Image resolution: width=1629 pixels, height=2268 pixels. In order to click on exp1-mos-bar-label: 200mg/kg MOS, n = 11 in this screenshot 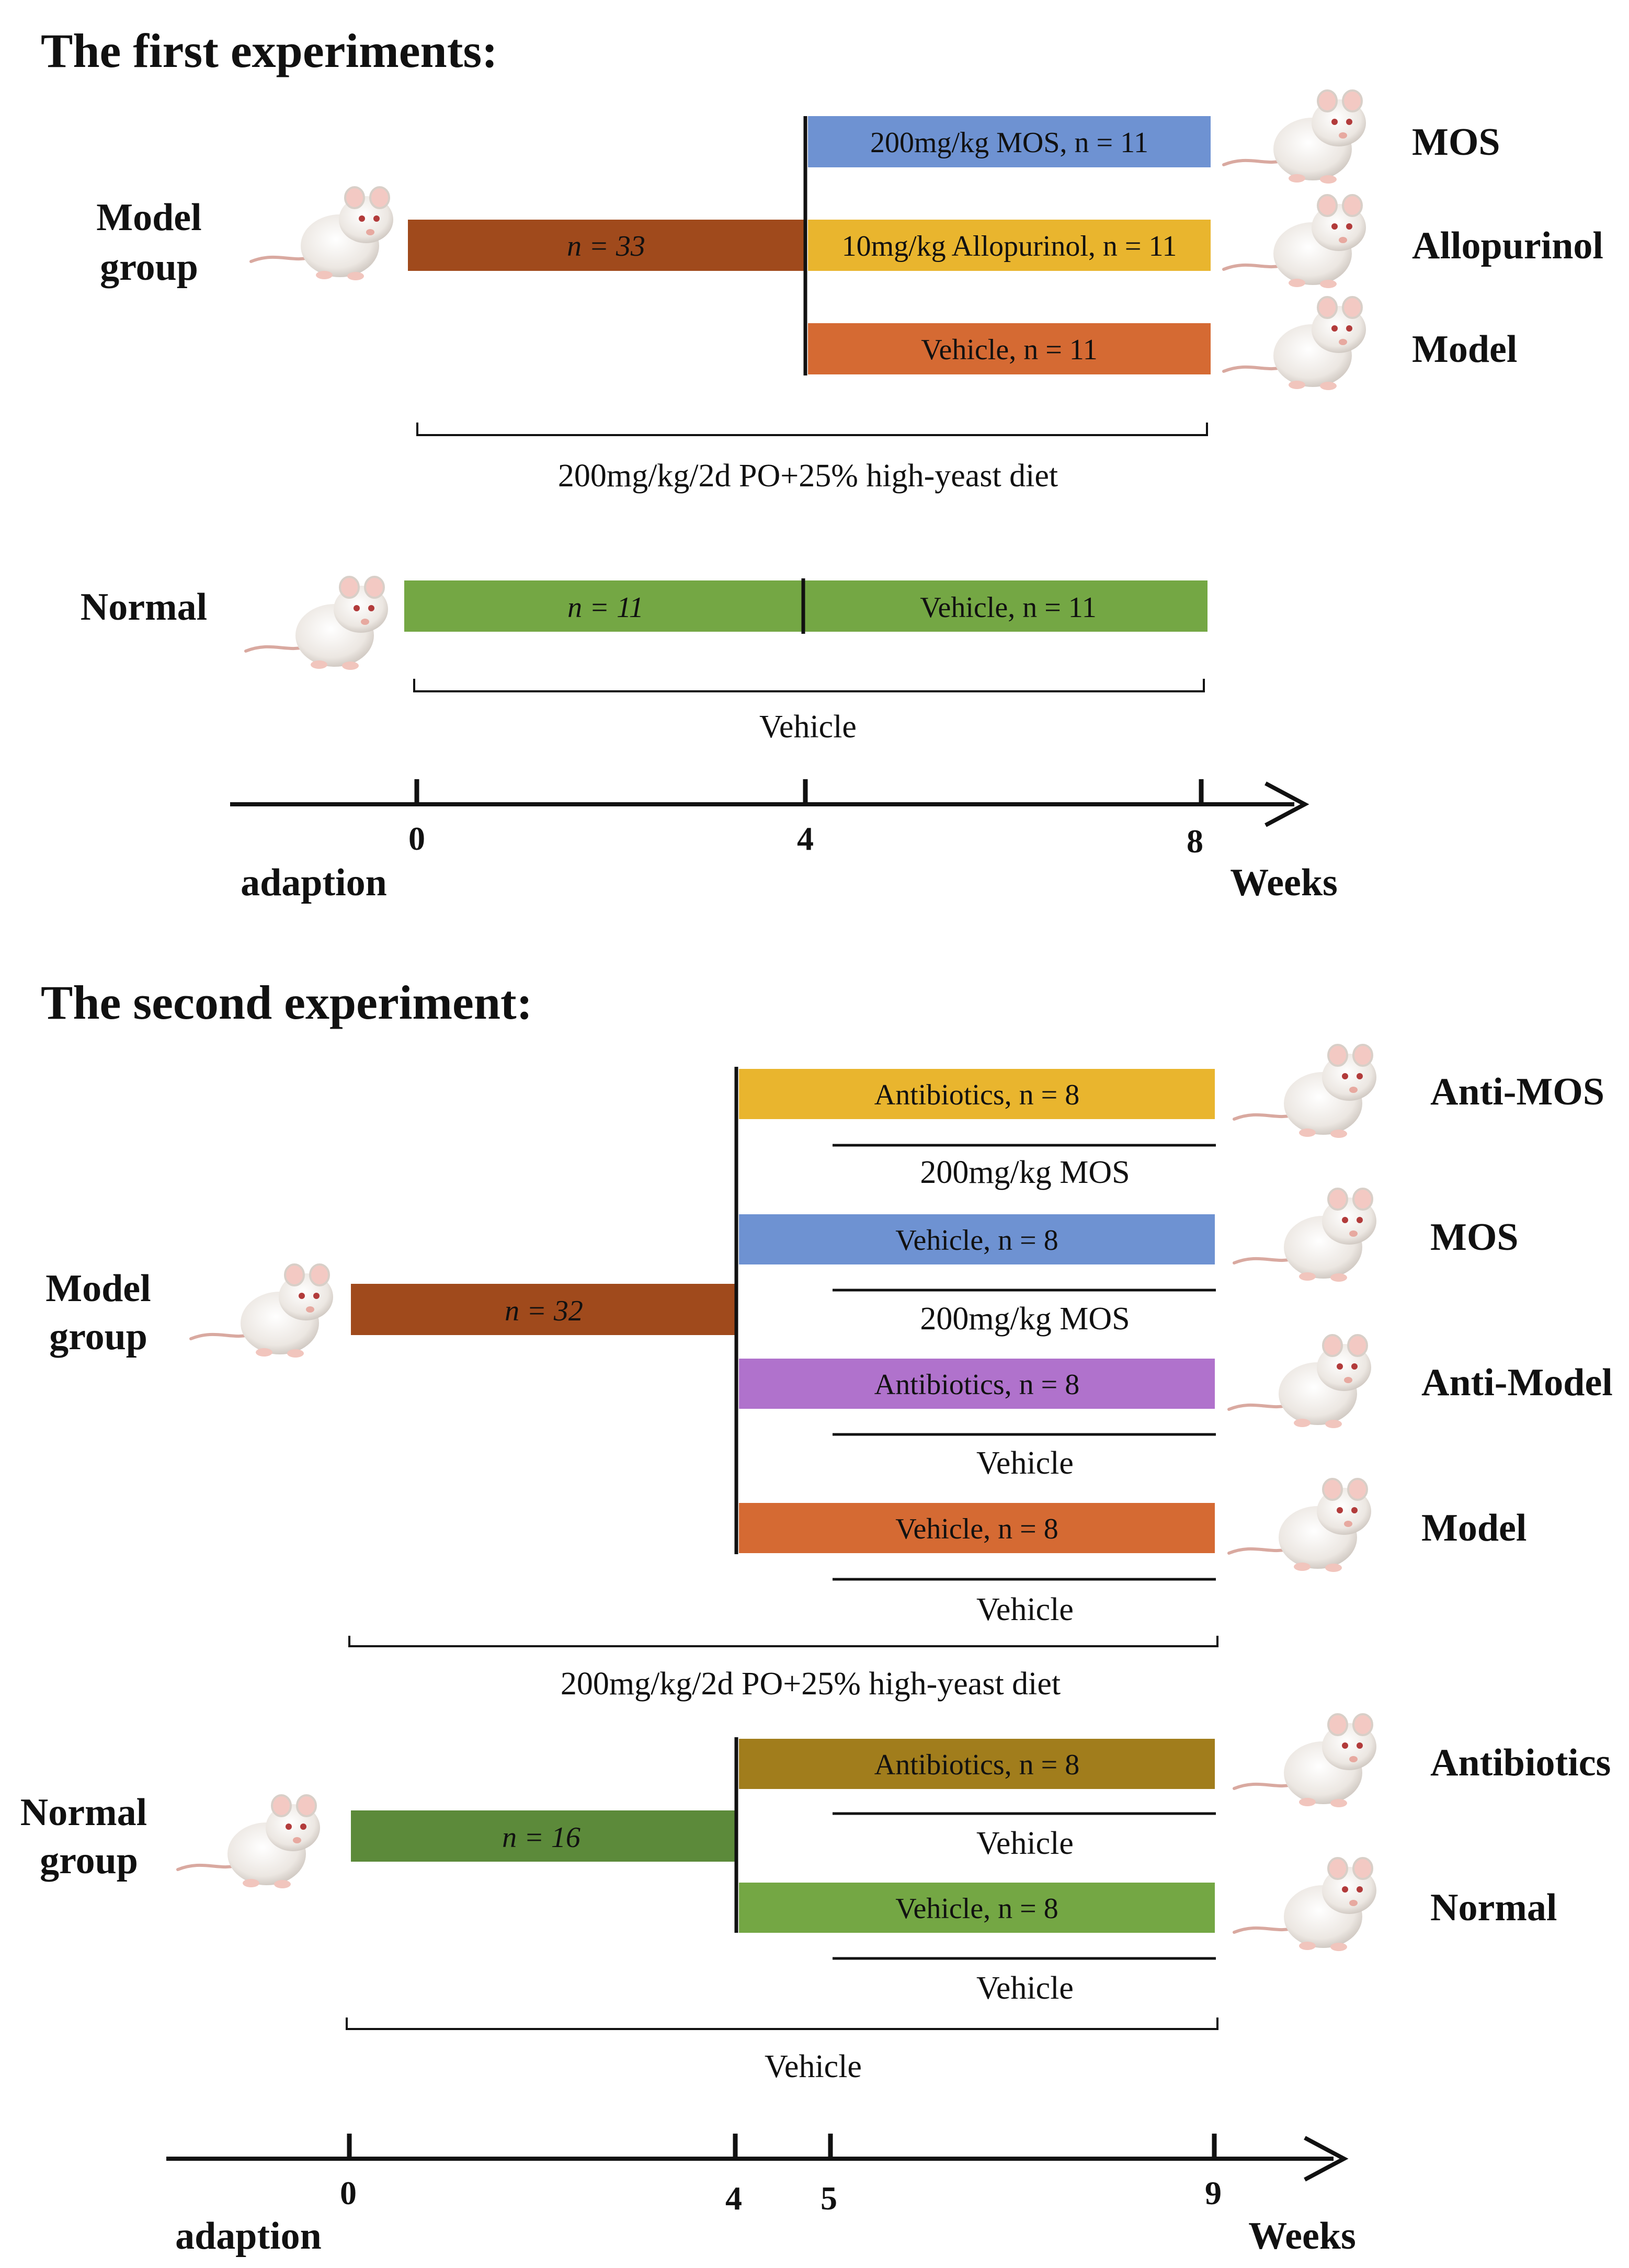, I will do `click(1009, 143)`.